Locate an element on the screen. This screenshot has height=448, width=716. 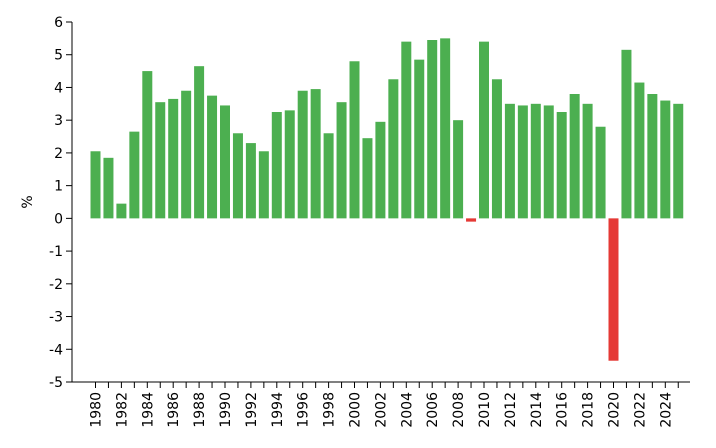
bar-2008 is located at coordinates (458, 169).